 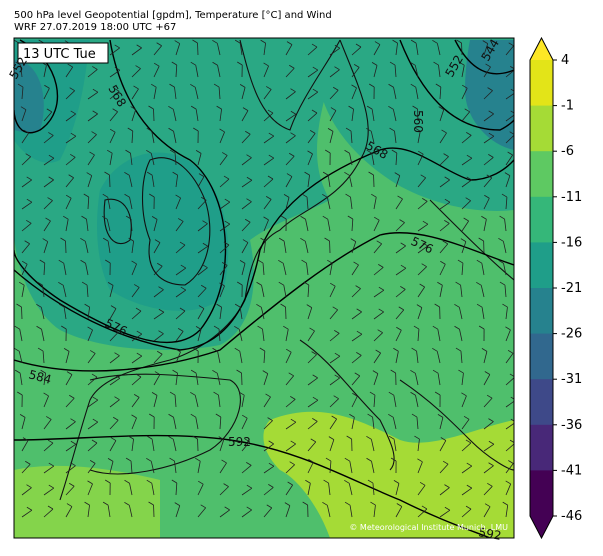 What do you see at coordinates (556, 288) in the screenshot?
I see `colorbar: 4 -1 -6 -11 -16 -21 -26 -31 -36 -41 -46` at bounding box center [556, 288].